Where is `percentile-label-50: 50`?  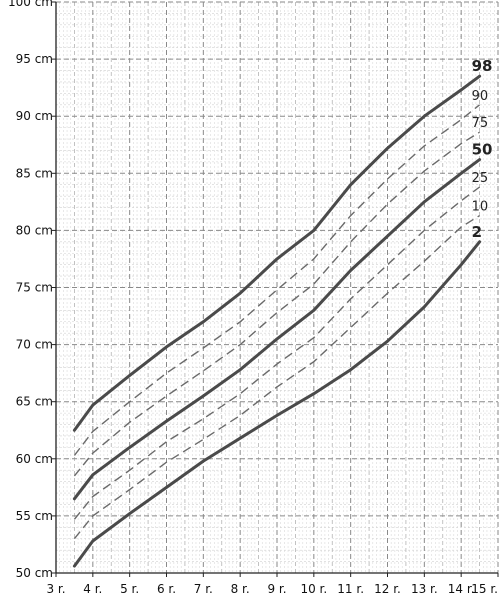
percentile-label-50: 50 is located at coordinates (482, 150).